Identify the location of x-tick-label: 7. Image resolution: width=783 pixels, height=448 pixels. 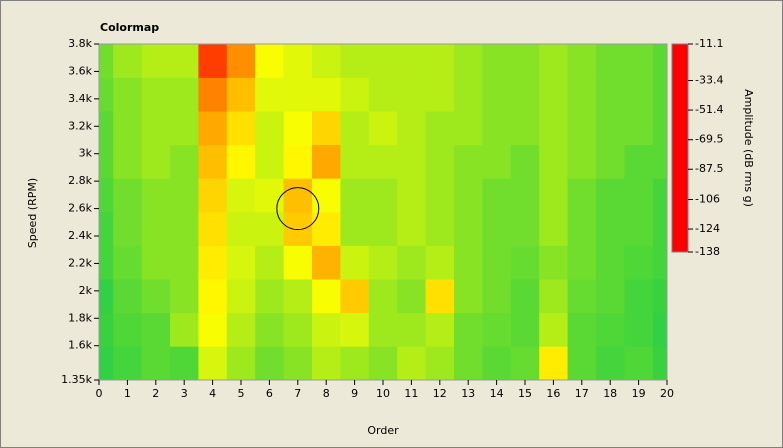
(297, 393).